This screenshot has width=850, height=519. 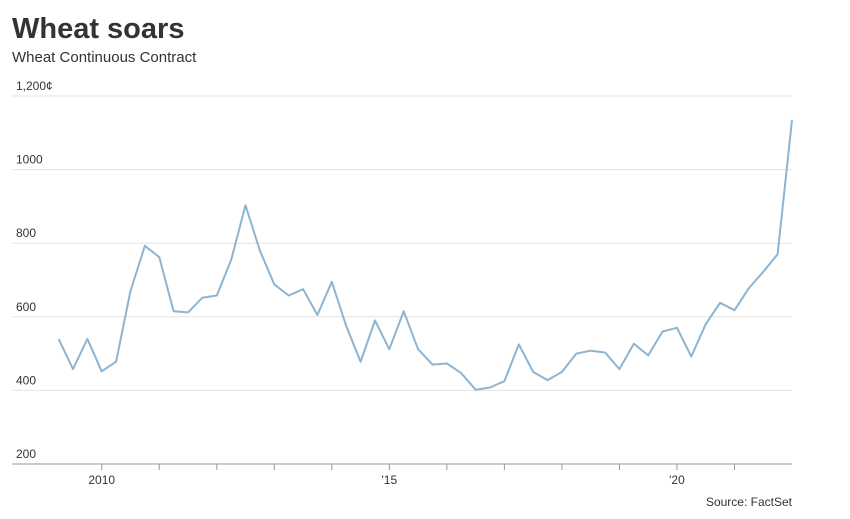 What do you see at coordinates (101, 480) in the screenshot?
I see `x-tick-label: 2010` at bounding box center [101, 480].